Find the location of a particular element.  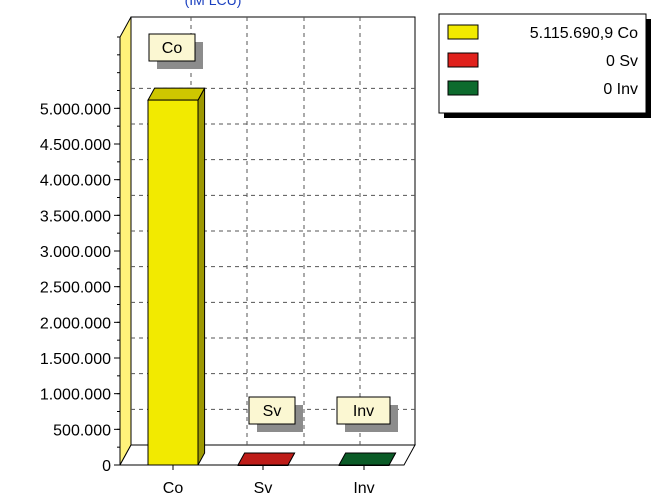

y-tick-label: 3.000.000 is located at coordinates (75, 252).